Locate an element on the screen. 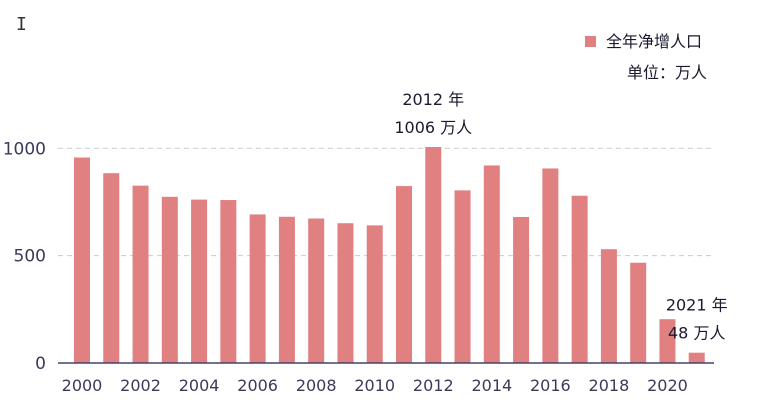  x-tick-label: 2010 is located at coordinates (374, 385).